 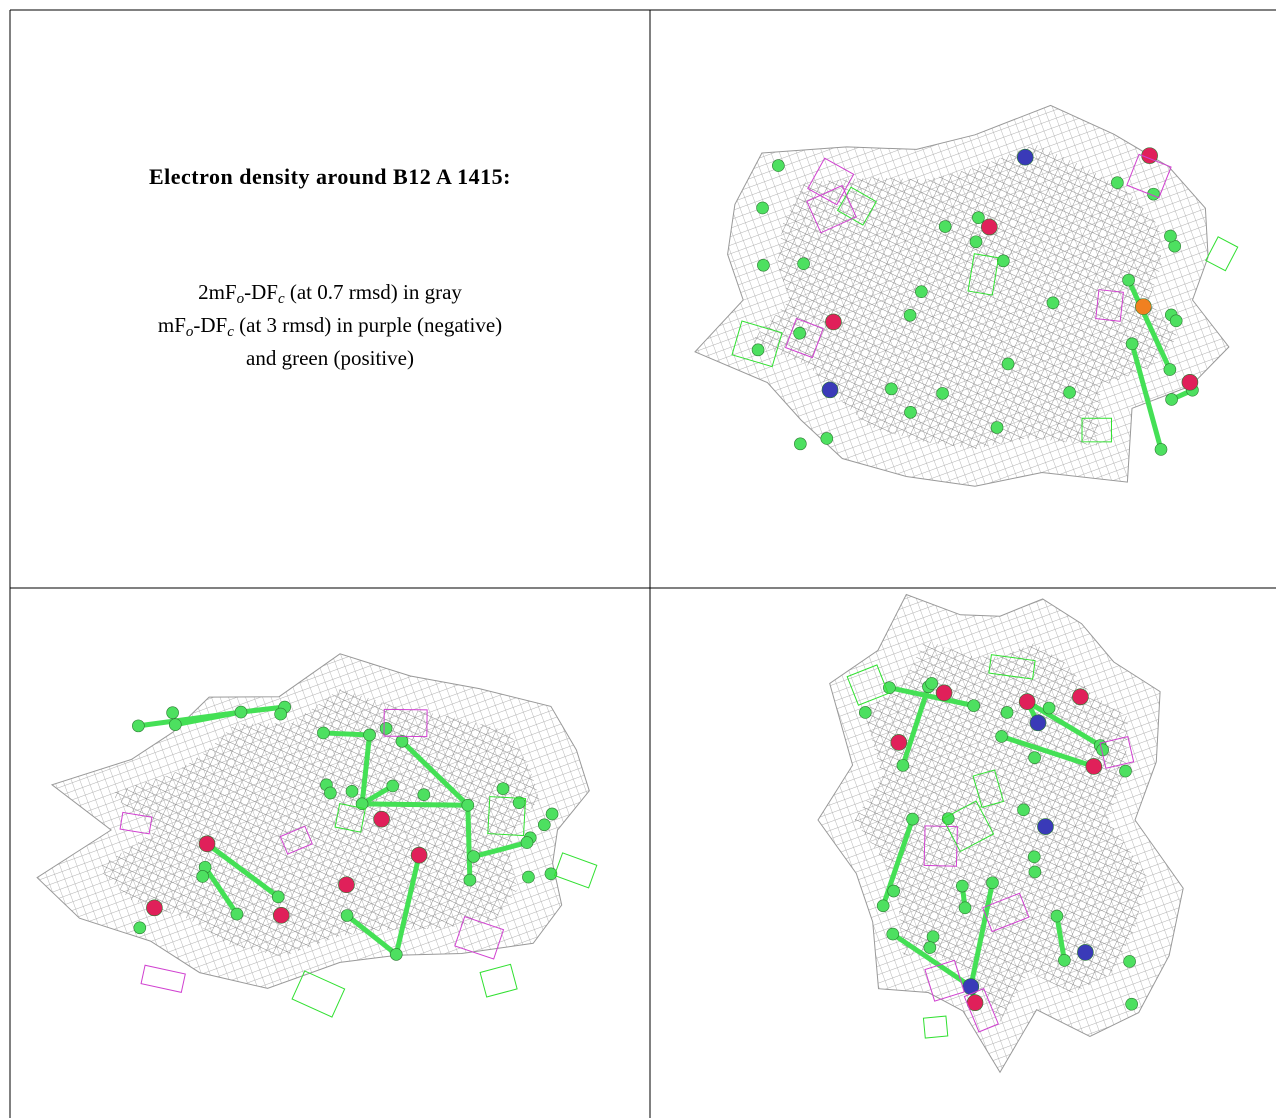 What do you see at coordinates (318, 823) in the screenshot?
I see `density-mesh` at bounding box center [318, 823].